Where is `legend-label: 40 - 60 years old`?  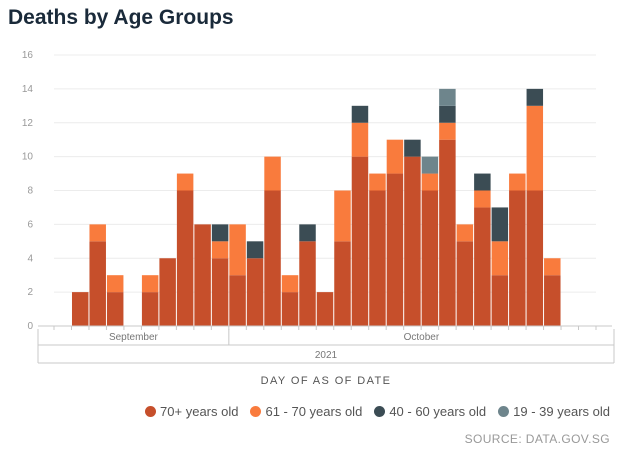 legend-label: 40 - 60 years old is located at coordinates (438, 411).